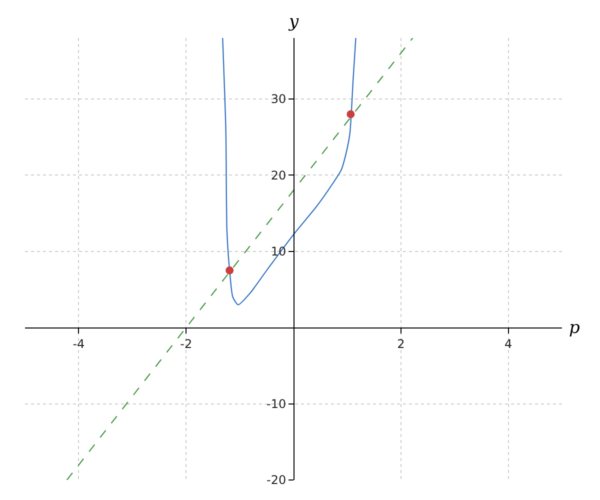  Describe the element at coordinates (78, 343) in the screenshot. I see `x-tick-label: -4` at that location.